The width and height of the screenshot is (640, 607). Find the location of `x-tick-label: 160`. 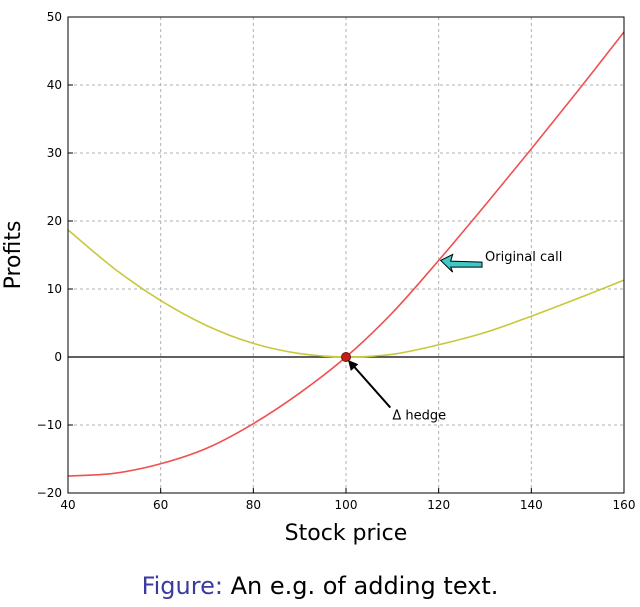

x-tick-label: 160 is located at coordinates (624, 505).